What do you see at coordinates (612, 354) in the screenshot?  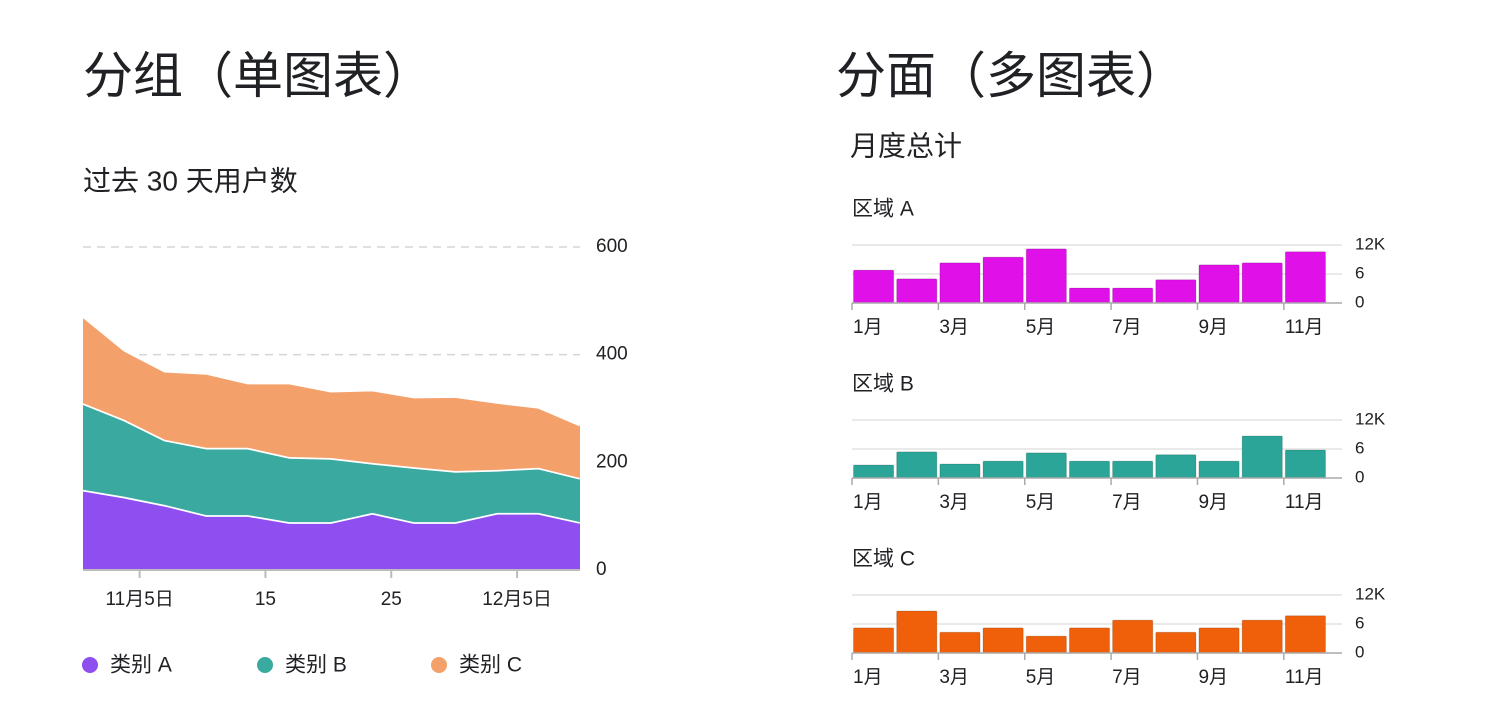 I see `y-tick-label: 400` at bounding box center [612, 354].